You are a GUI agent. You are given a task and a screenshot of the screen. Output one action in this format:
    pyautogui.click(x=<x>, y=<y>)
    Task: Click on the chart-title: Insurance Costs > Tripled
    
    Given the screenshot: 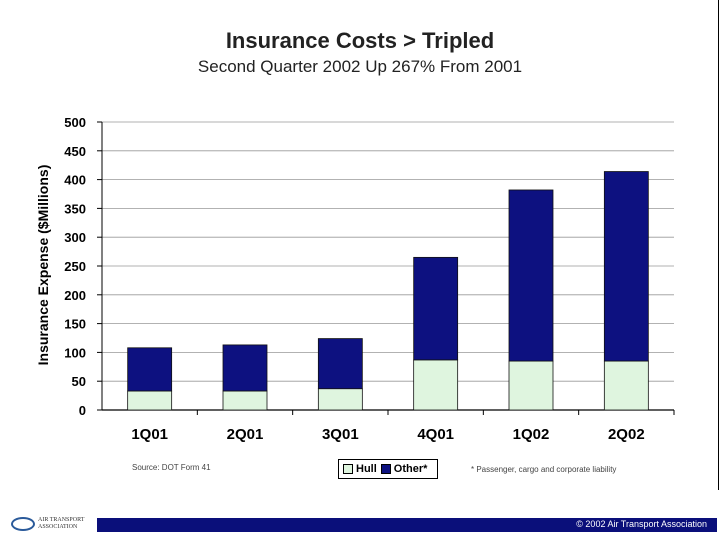 What is the action you would take?
    pyautogui.click(x=360, y=40)
    